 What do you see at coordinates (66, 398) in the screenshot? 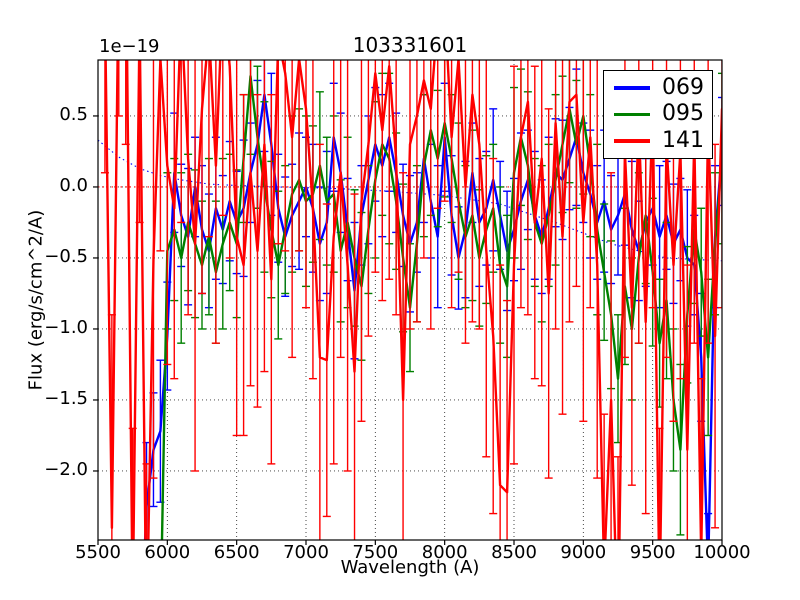
I see `y-tick-label: −1.5` at bounding box center [66, 398].